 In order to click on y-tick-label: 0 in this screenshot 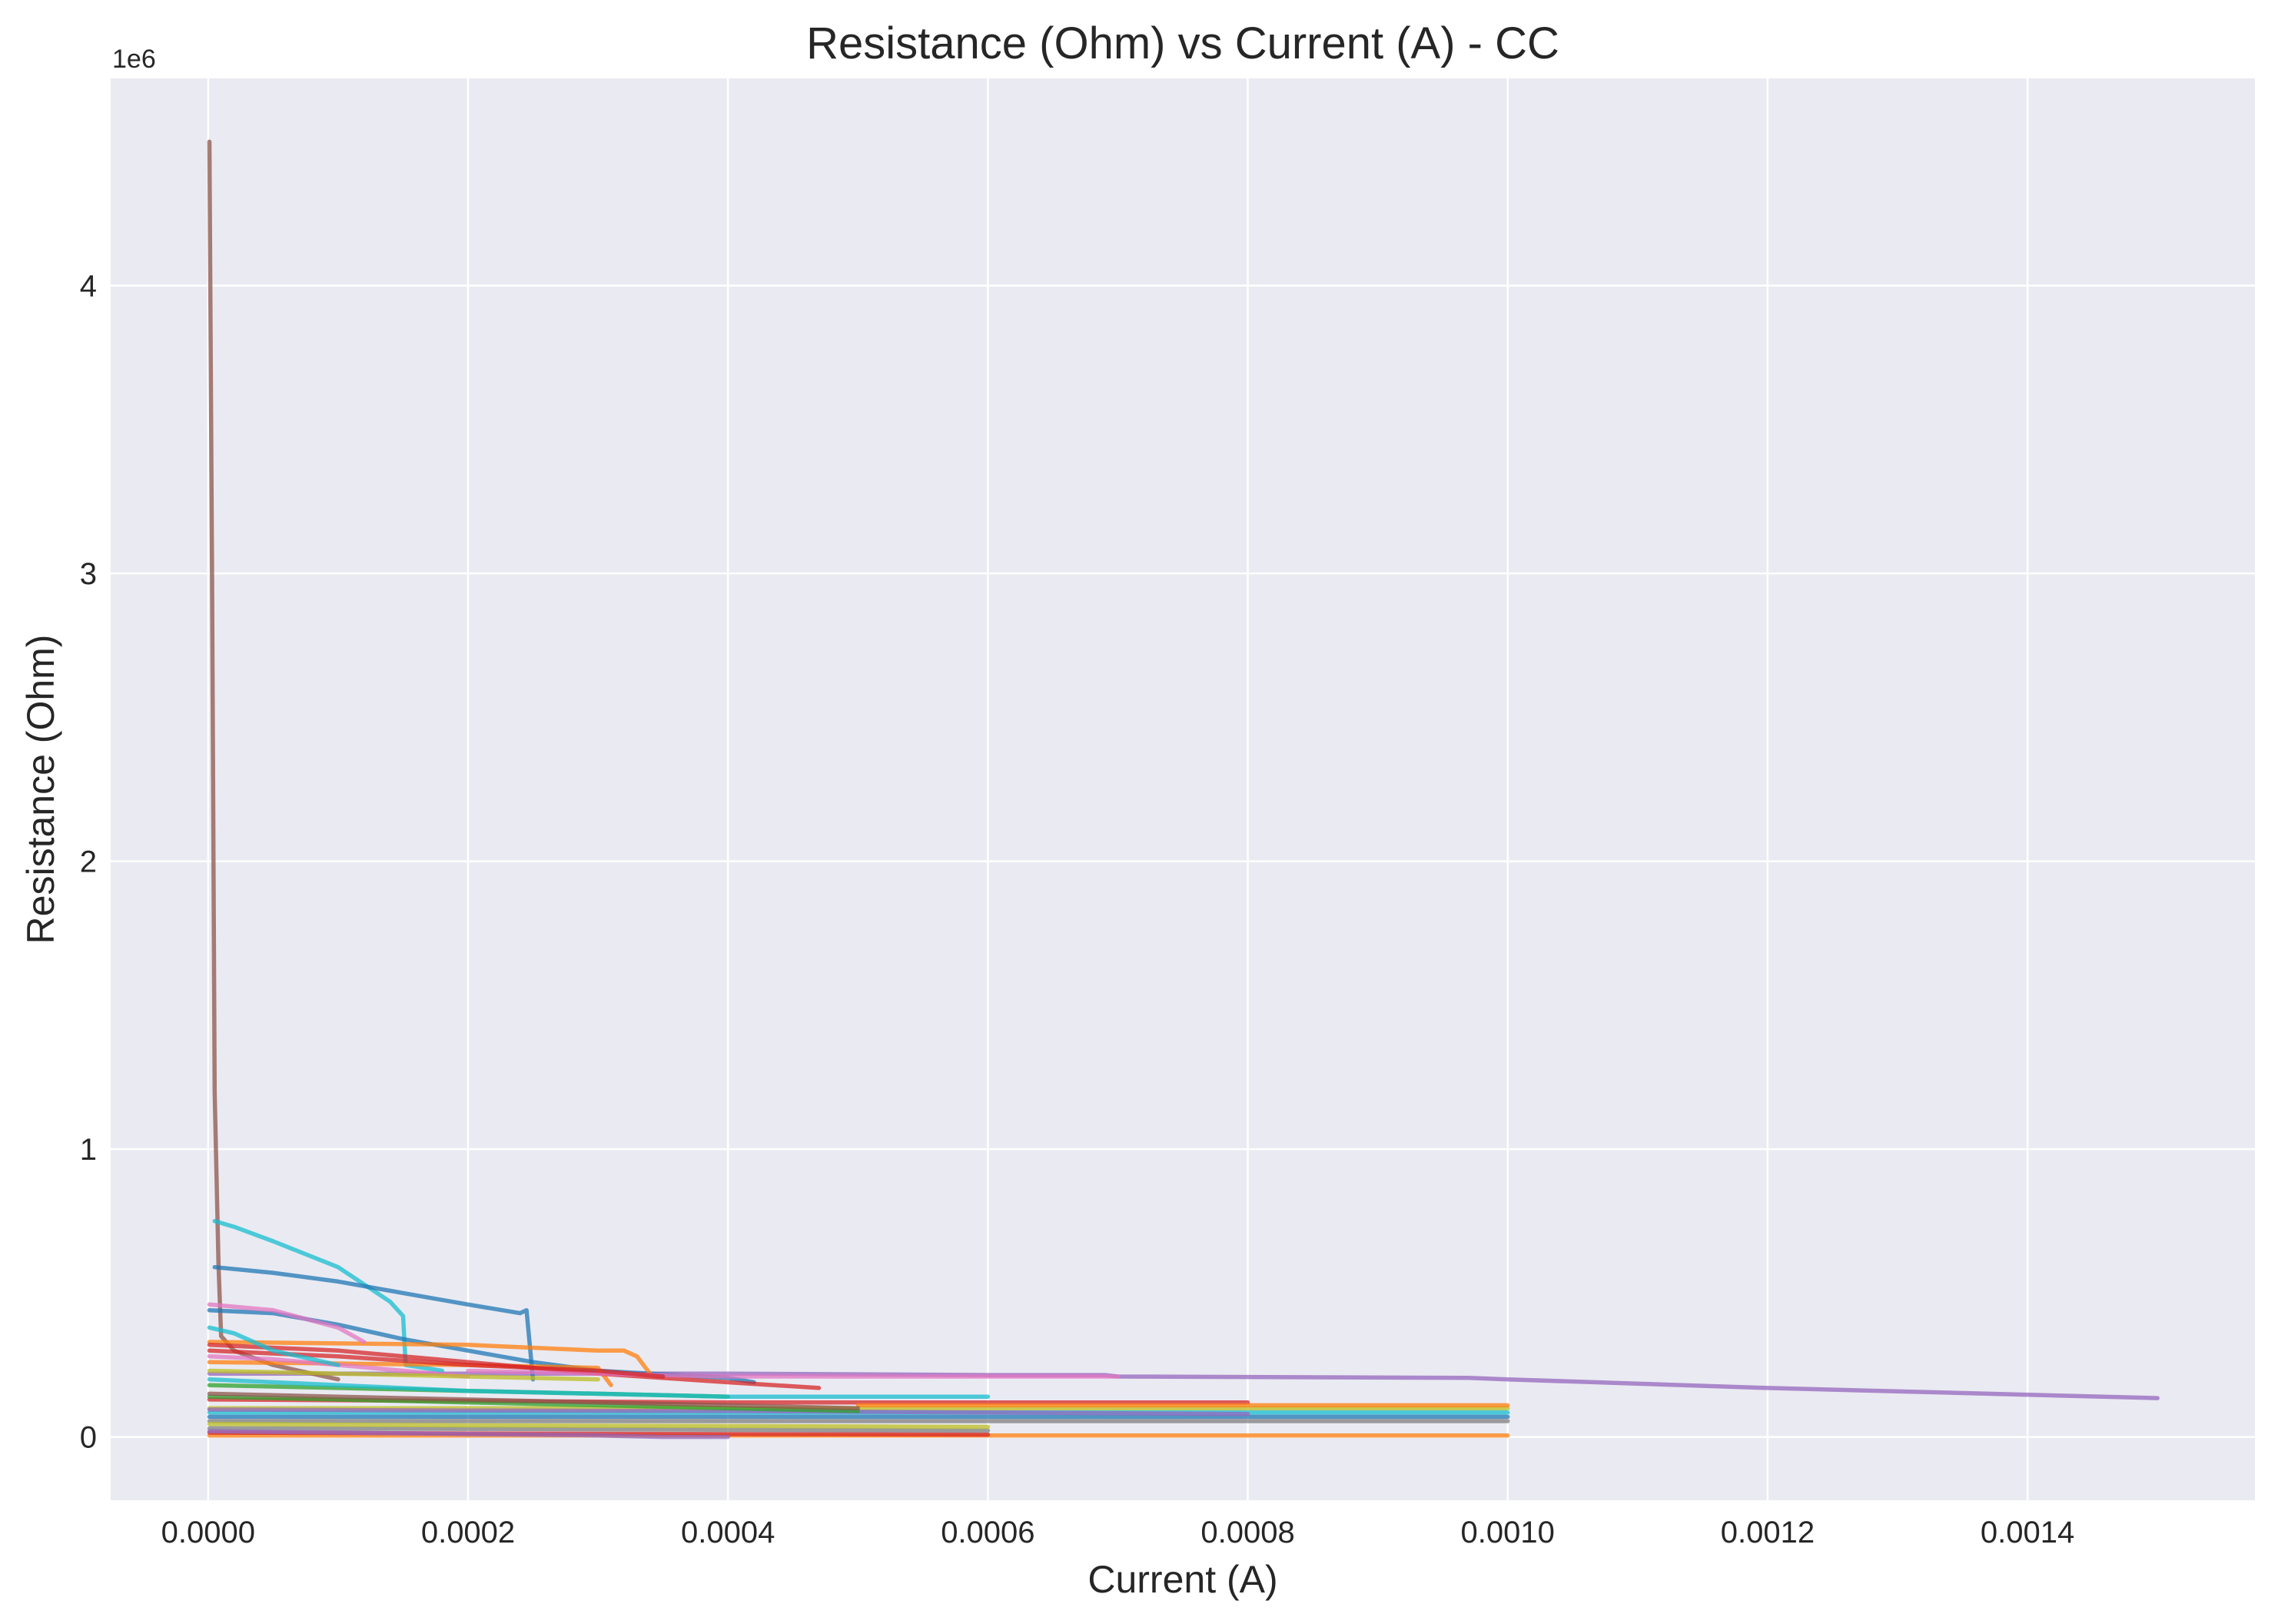, I will do `click(88, 1438)`.